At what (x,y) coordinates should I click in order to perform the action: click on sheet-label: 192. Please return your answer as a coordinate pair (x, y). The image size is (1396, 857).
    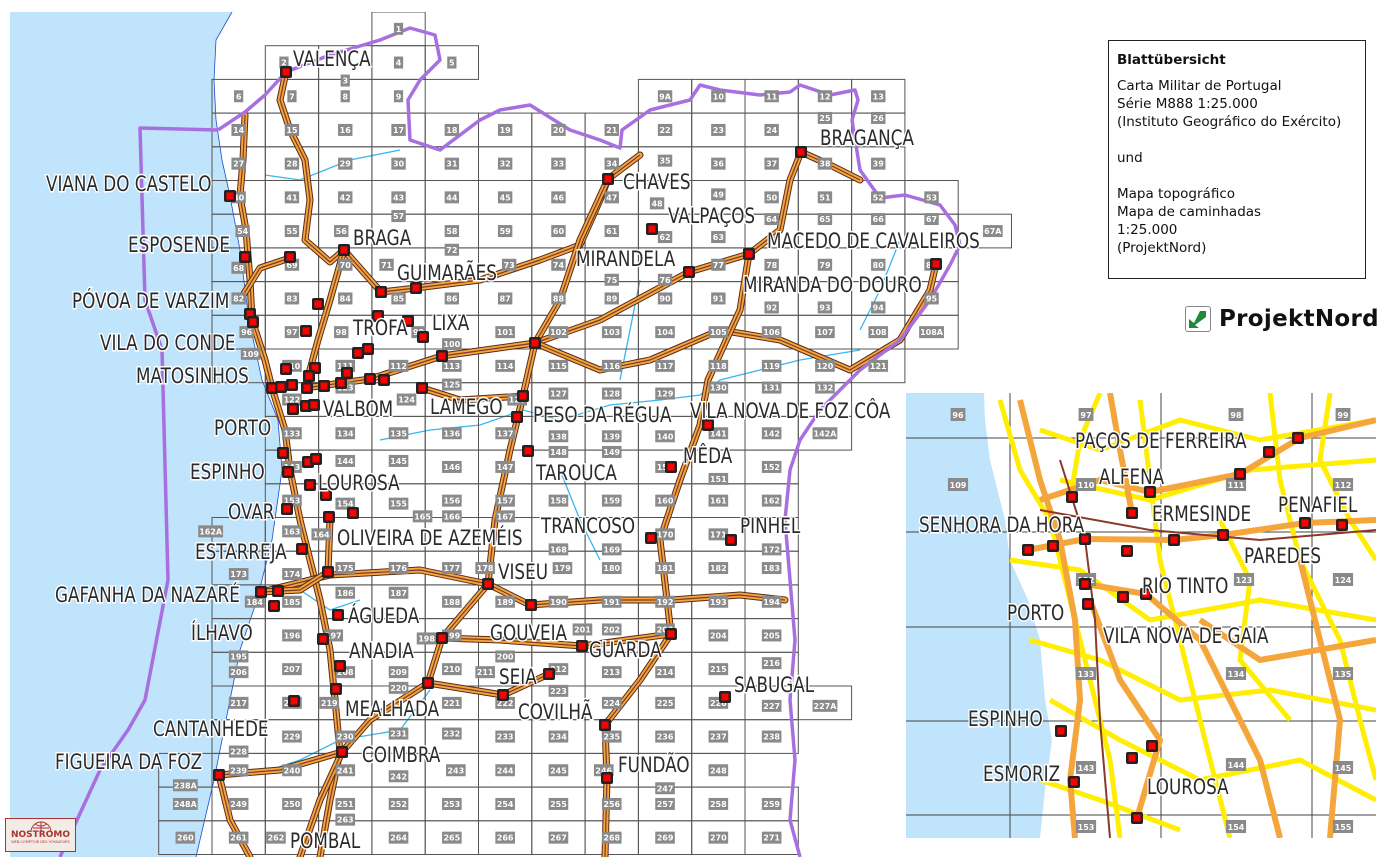
    Looking at the image, I should click on (665, 601).